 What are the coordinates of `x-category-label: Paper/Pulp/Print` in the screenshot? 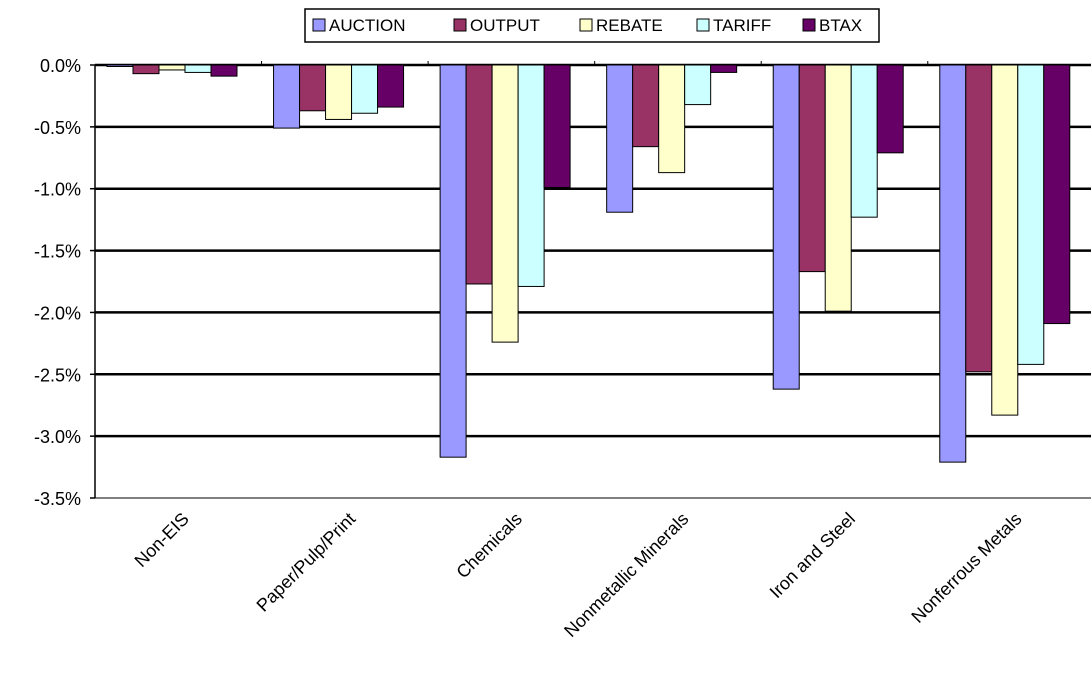 It's located at (306, 562).